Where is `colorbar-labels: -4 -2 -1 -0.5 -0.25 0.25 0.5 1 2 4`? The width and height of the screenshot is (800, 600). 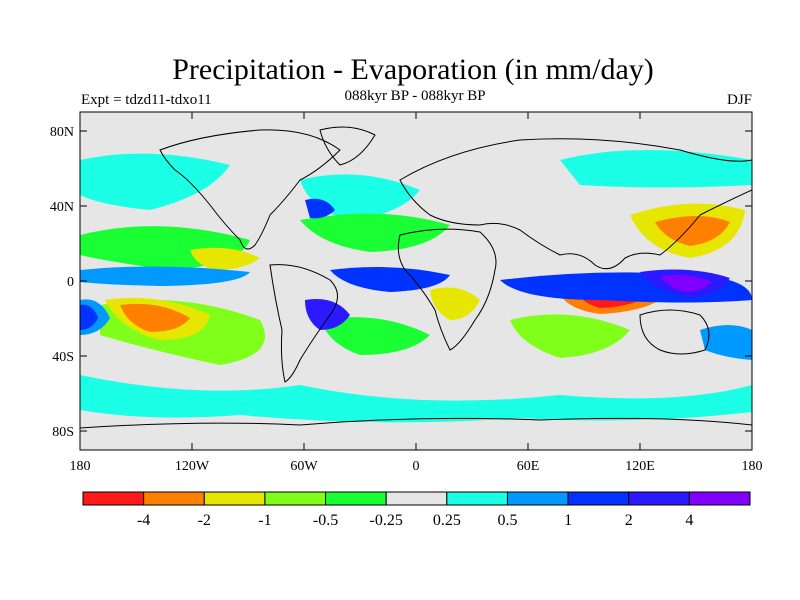 colorbar-labels: -4 -2 -1 -0.5 -0.25 0.25 0.5 1 2 4 is located at coordinates (415, 520).